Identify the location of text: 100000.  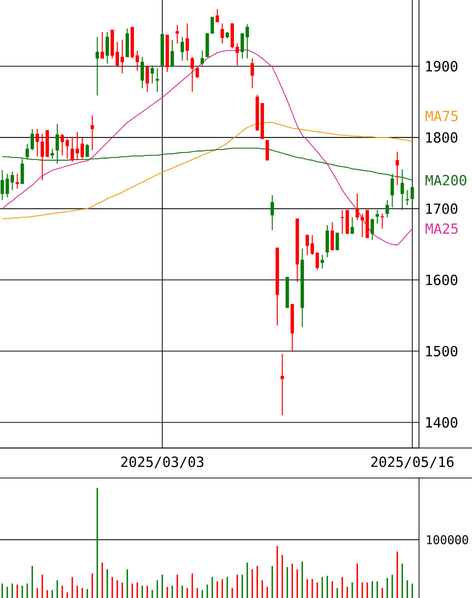
(447, 539).